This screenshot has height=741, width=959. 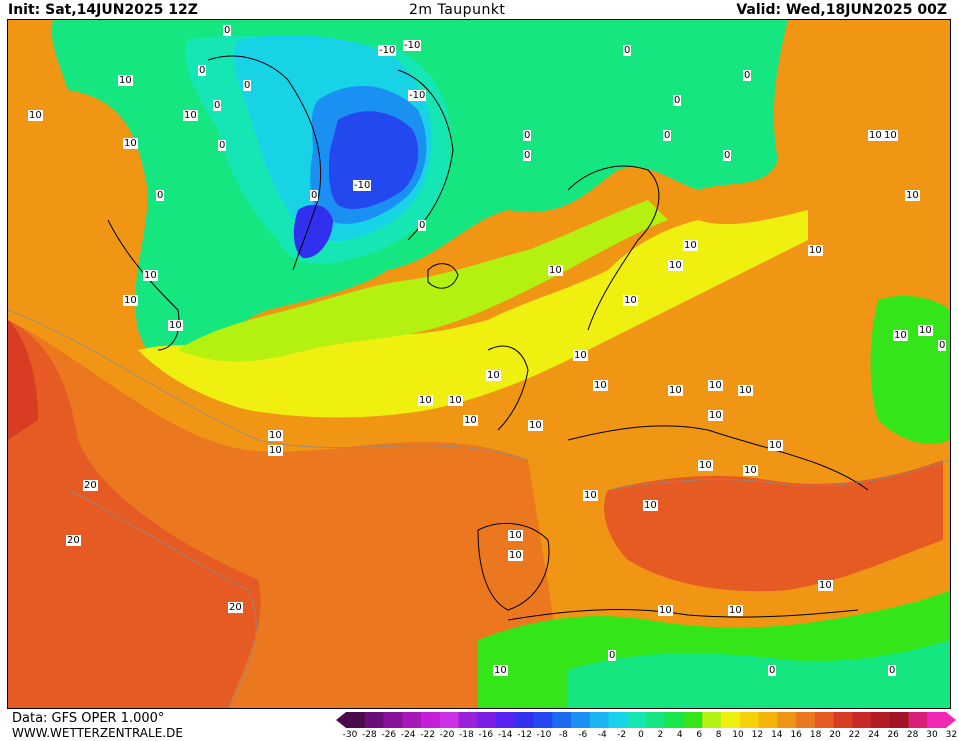 I want to click on scandinavia-coast, so click(x=613, y=248).